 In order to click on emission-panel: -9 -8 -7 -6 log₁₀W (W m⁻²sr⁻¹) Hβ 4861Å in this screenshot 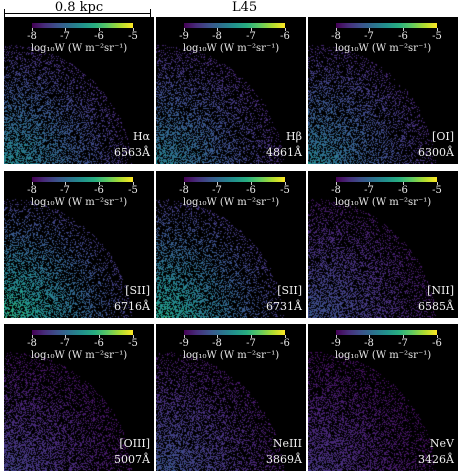, I will do `click(231, 90)`.